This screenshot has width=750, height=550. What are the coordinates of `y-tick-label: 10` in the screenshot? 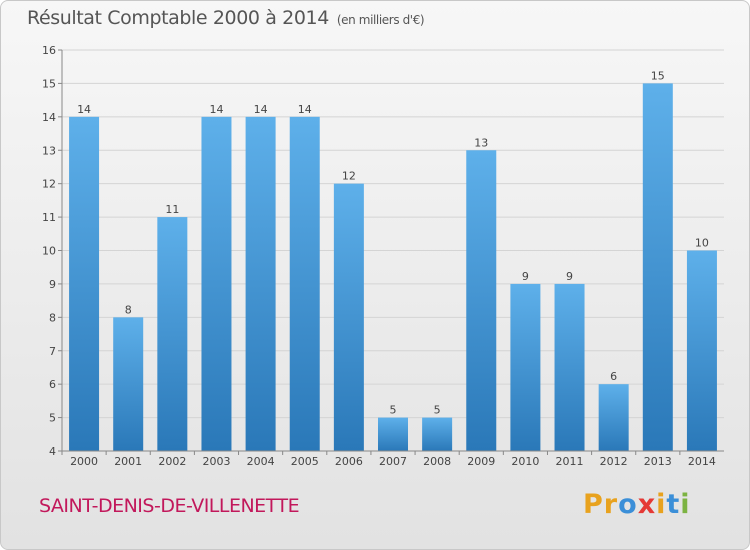 It's located at (49, 251).